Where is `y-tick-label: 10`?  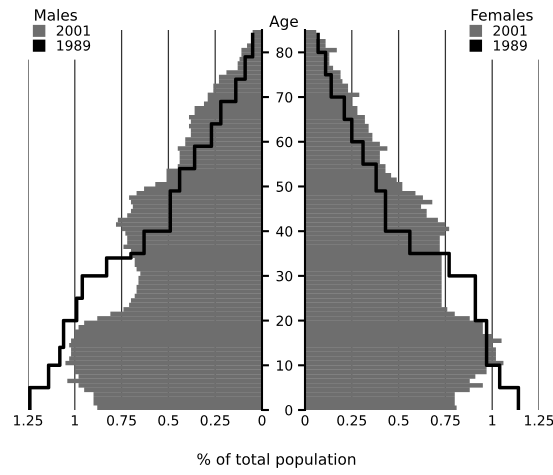 y-tick-label: 10 is located at coordinates (284, 365).